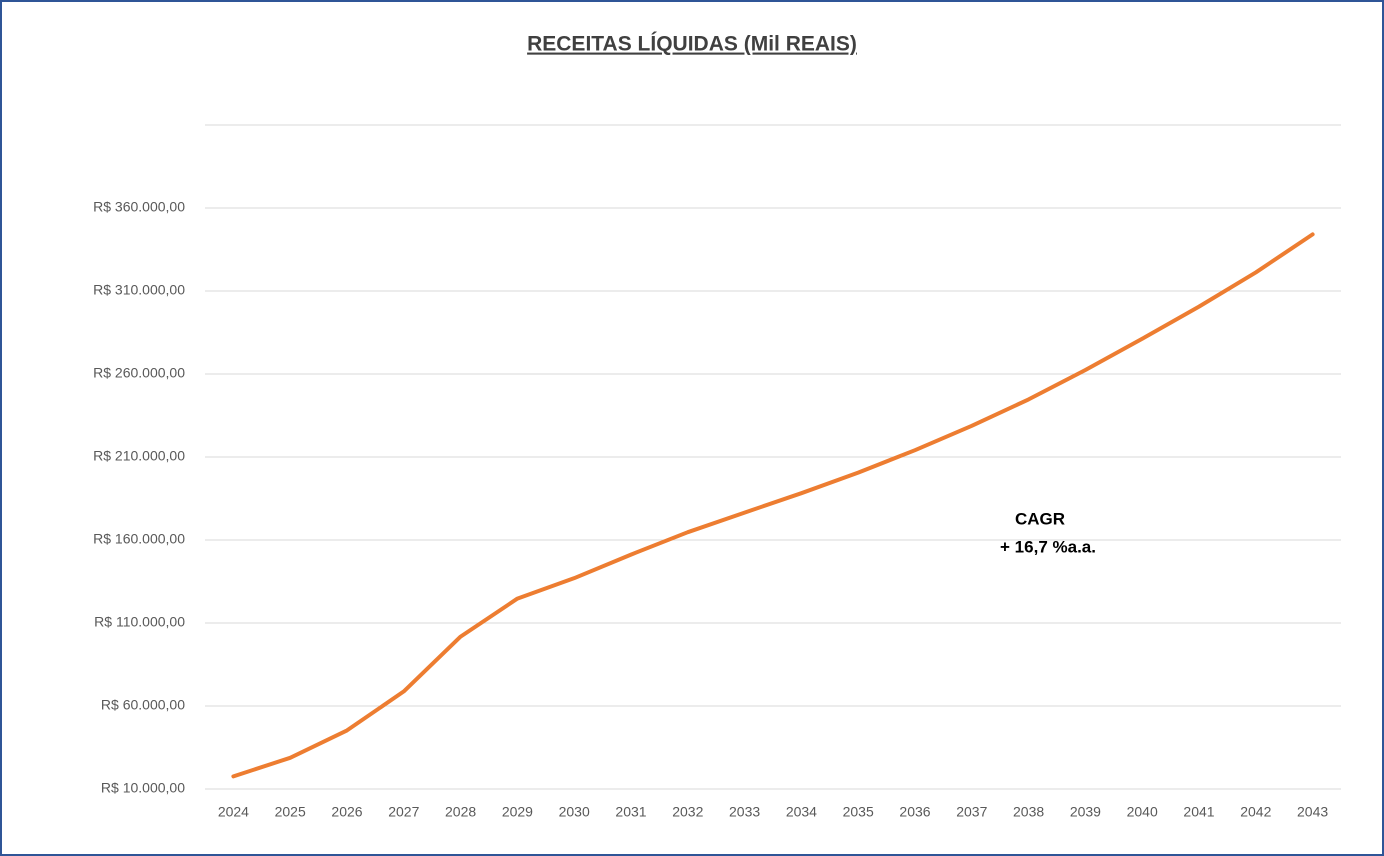  I want to click on x-tick-label: 2026, so click(346, 812).